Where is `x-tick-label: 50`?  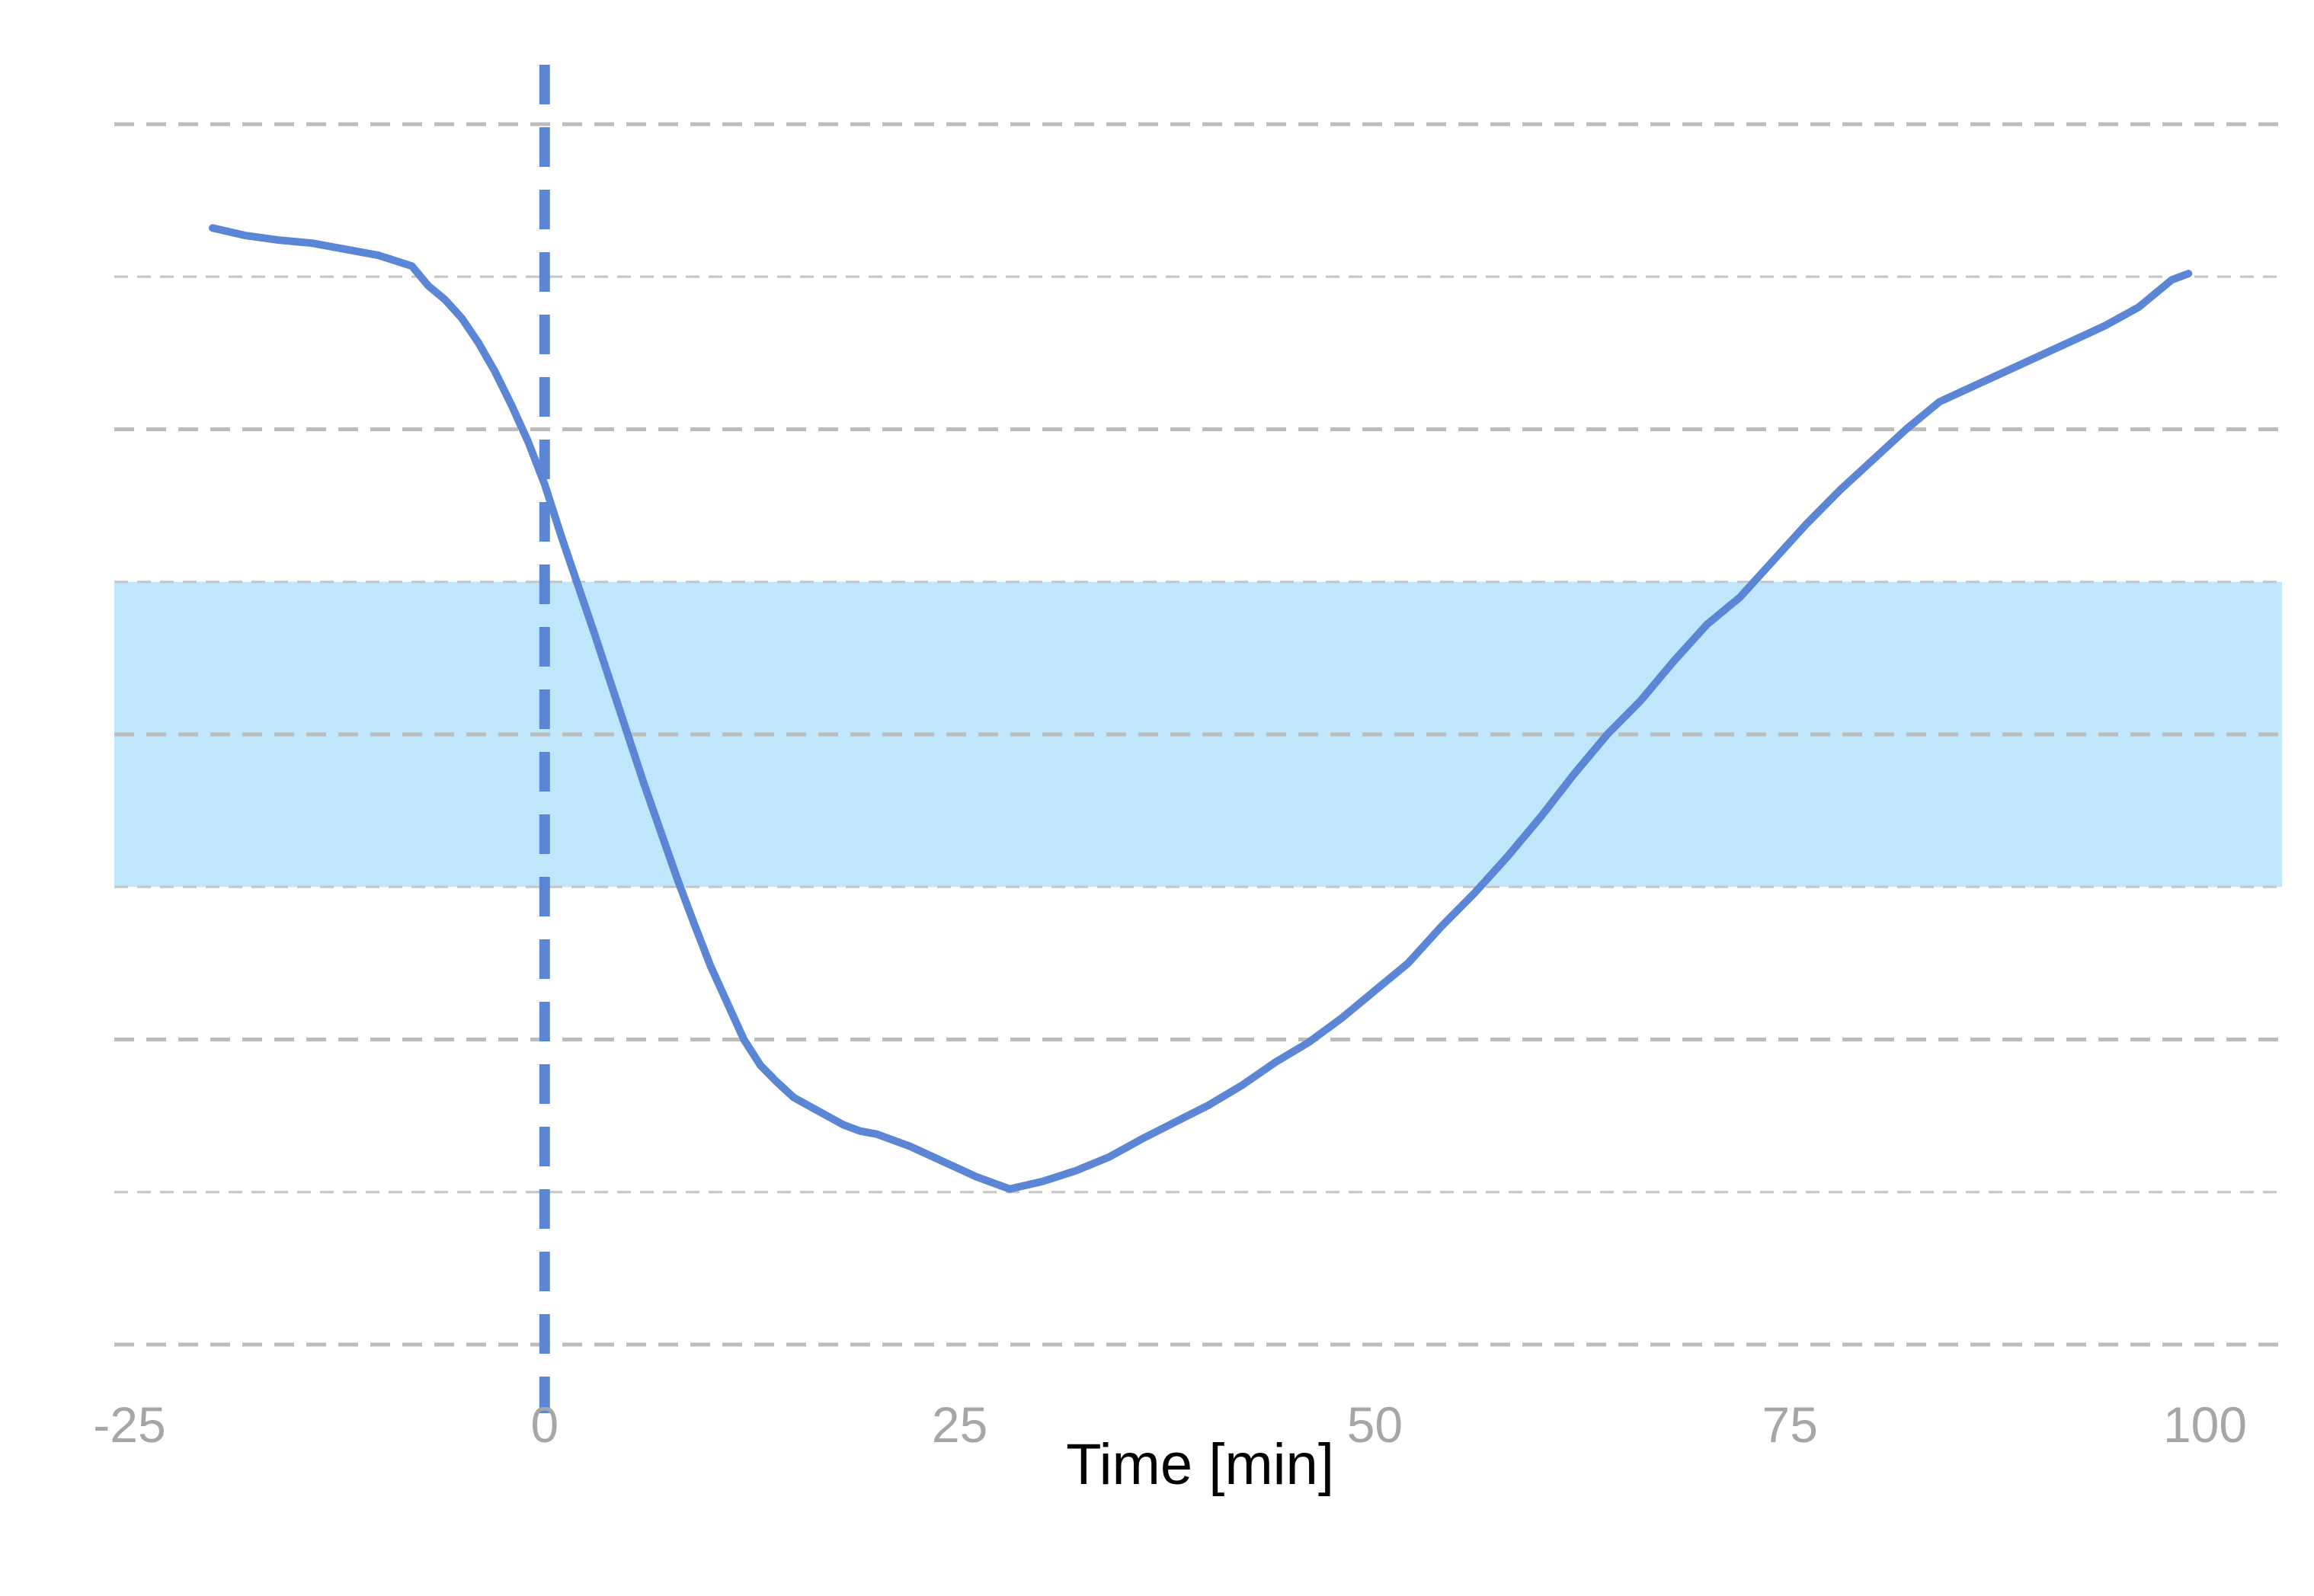 x-tick-label: 50 is located at coordinates (1375, 1424).